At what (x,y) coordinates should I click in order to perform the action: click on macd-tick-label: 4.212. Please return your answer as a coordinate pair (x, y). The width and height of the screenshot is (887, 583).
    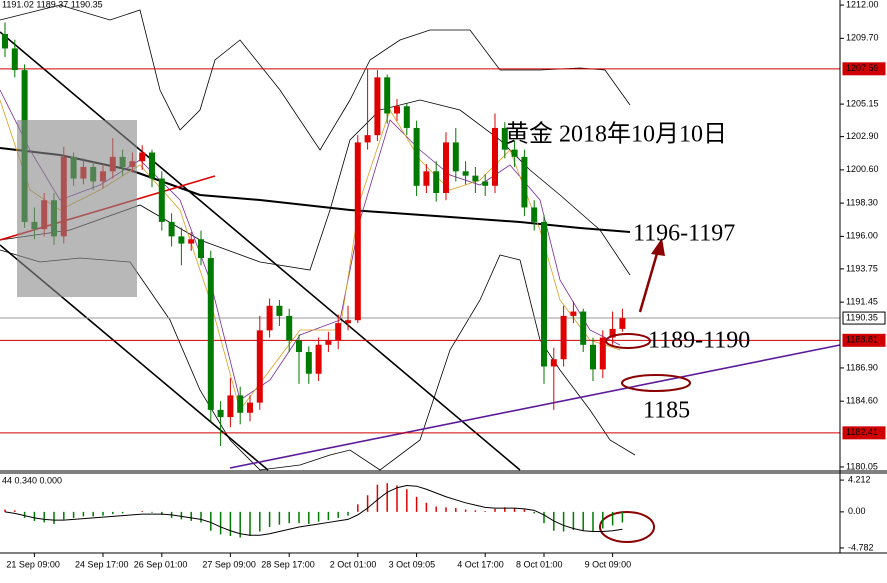
    Looking at the image, I should click on (859, 479).